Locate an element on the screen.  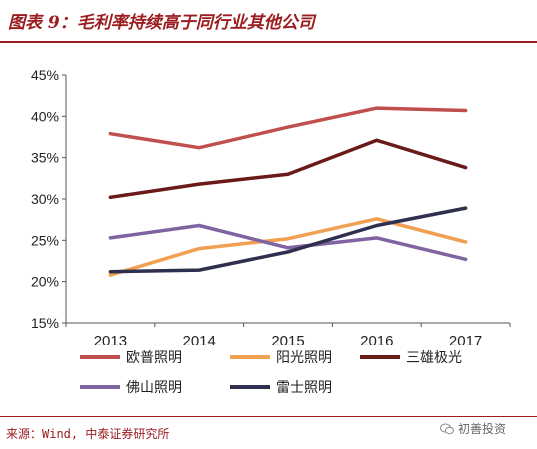
footer-divider is located at coordinates (268, 416).